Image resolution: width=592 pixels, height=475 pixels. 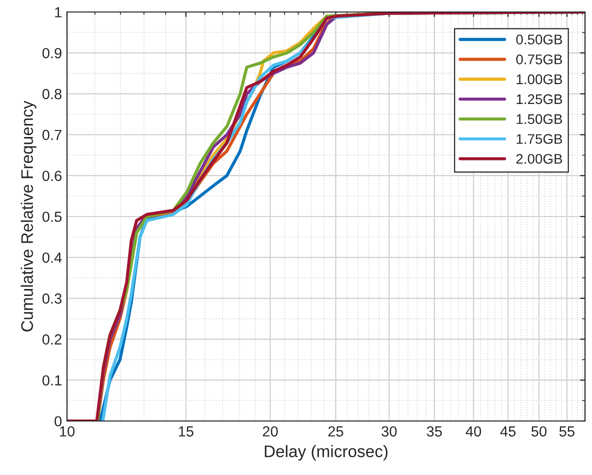 What do you see at coordinates (539, 139) in the screenshot?
I see `legend-label: 1.75GB` at bounding box center [539, 139].